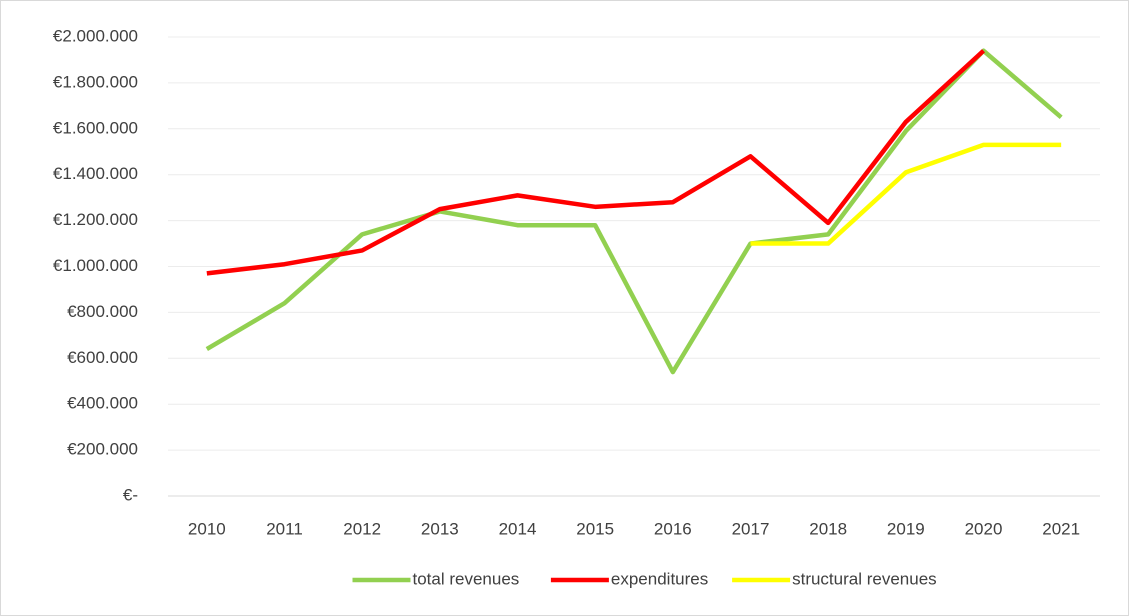 The image size is (1129, 616). Describe the element at coordinates (102, 357) in the screenshot. I see `y-tick-label: €600.000` at that location.